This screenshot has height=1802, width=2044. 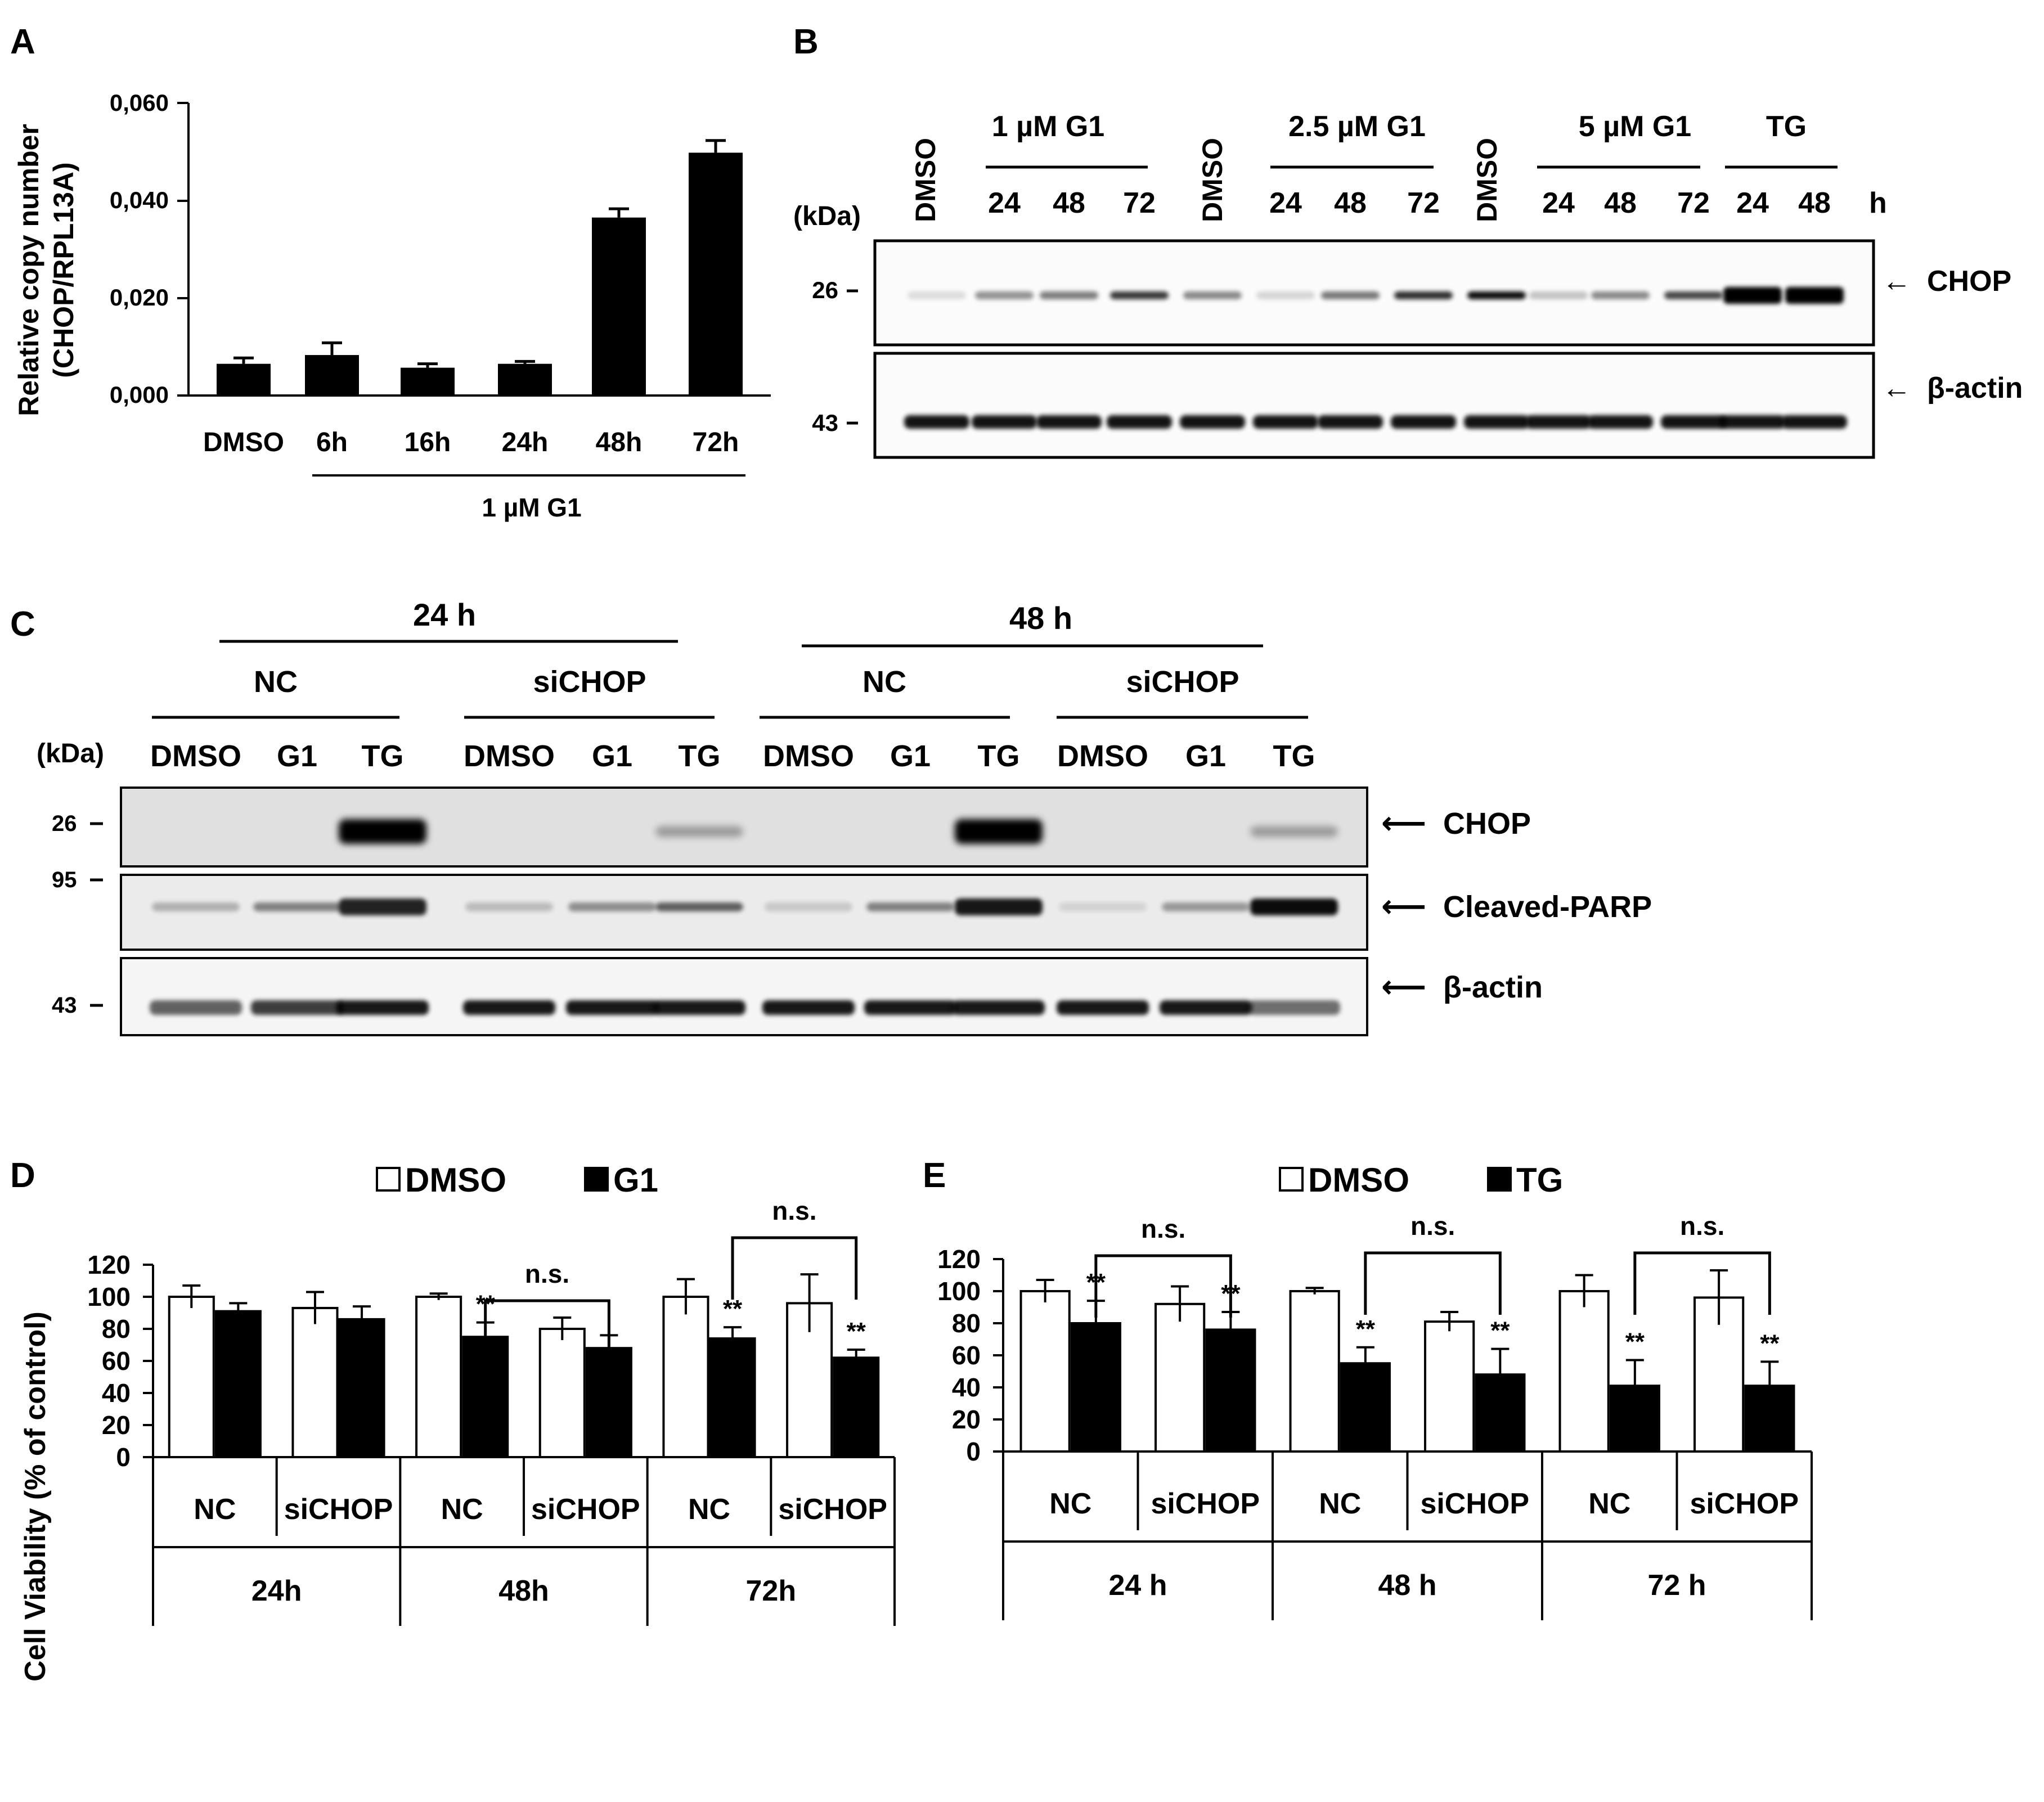 I want to click on legend-swatch-treatment, so click(x=1500, y=1179).